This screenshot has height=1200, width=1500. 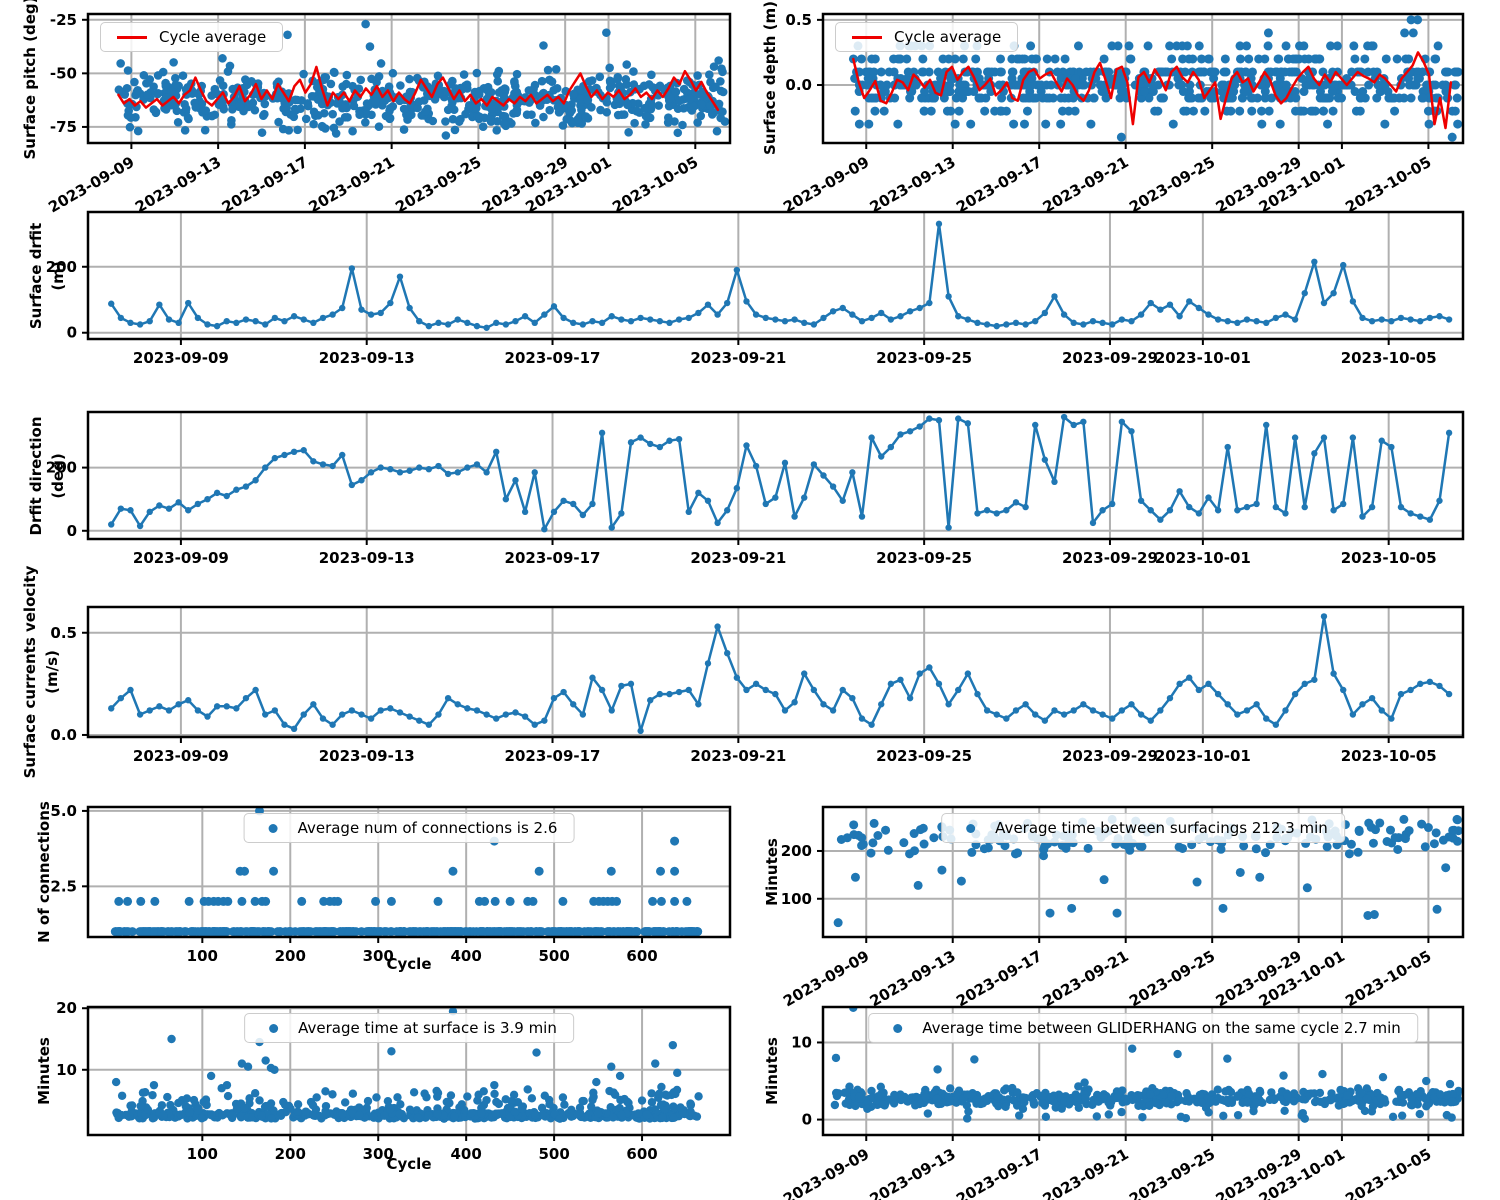 I want to click on connections-legend: Average num of connections is 2.6, so click(x=409, y=828).